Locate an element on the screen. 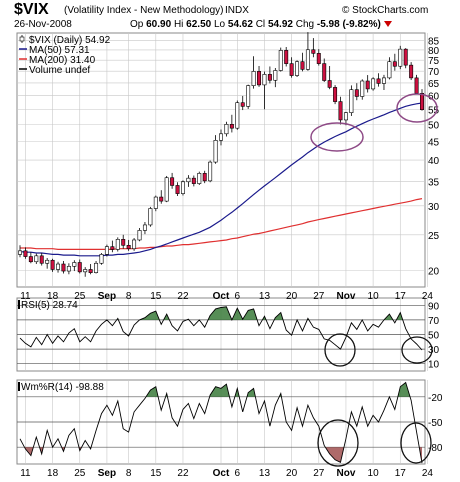 The width and height of the screenshot is (460, 482). low-label: Lo is located at coordinates (219, 24).